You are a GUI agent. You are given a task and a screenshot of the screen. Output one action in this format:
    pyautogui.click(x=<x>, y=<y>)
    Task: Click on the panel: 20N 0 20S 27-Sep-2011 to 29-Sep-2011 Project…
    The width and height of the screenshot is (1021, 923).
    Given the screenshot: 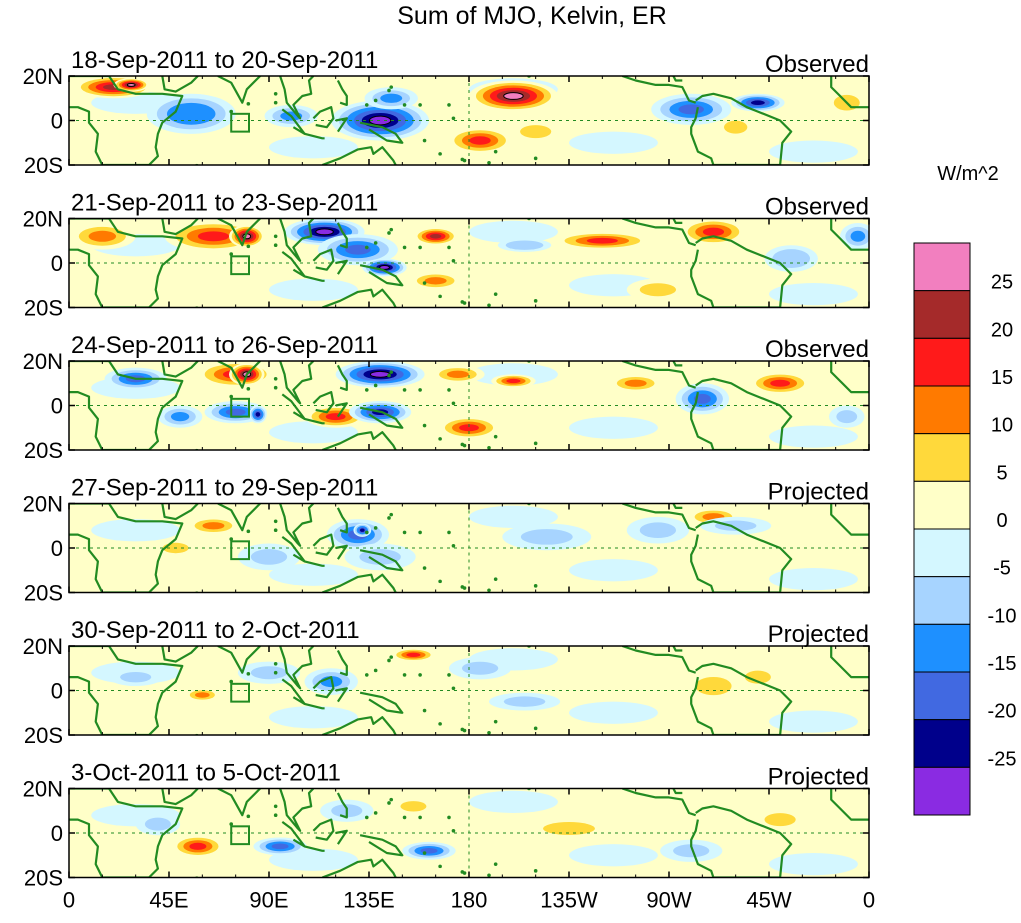 What is the action you would take?
    pyautogui.click(x=446, y=540)
    